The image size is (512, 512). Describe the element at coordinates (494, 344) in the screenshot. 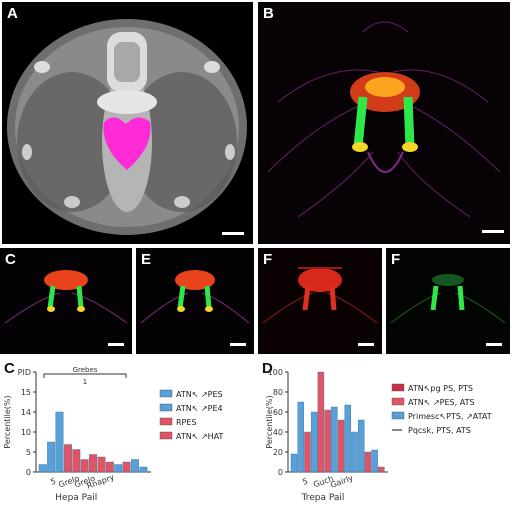

I see `scale-bar-f-green` at that location.